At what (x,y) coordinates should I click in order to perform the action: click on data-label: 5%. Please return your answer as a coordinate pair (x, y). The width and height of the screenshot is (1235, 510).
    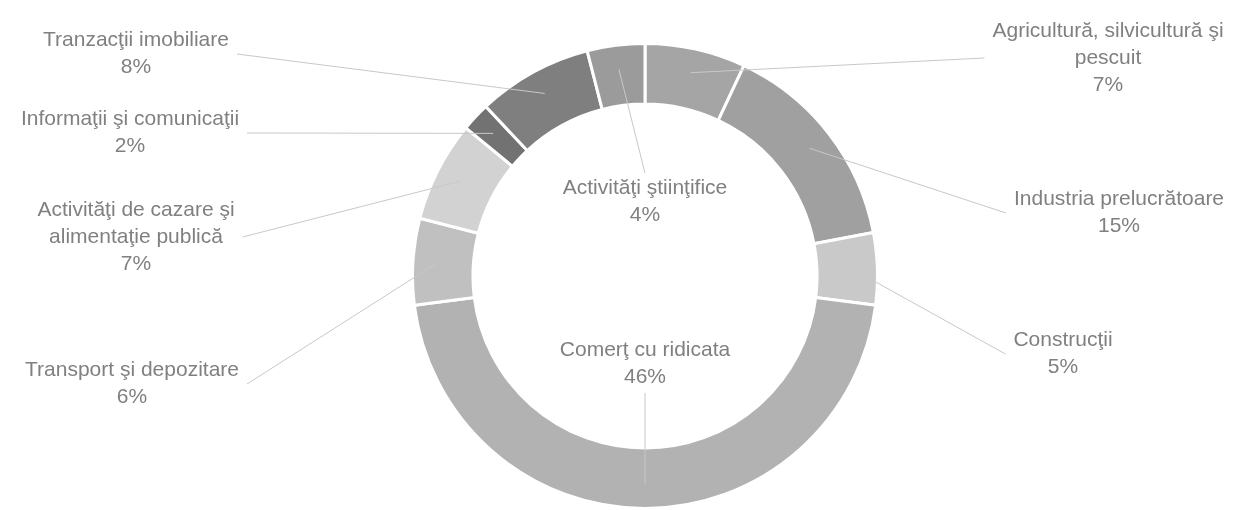
    Looking at the image, I should click on (1063, 366).